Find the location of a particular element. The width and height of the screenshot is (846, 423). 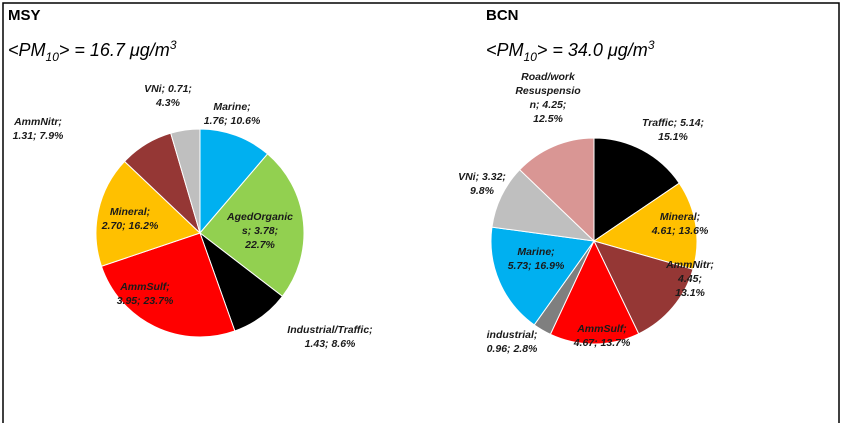

slice-label: 9.8% is located at coordinates (482, 191).